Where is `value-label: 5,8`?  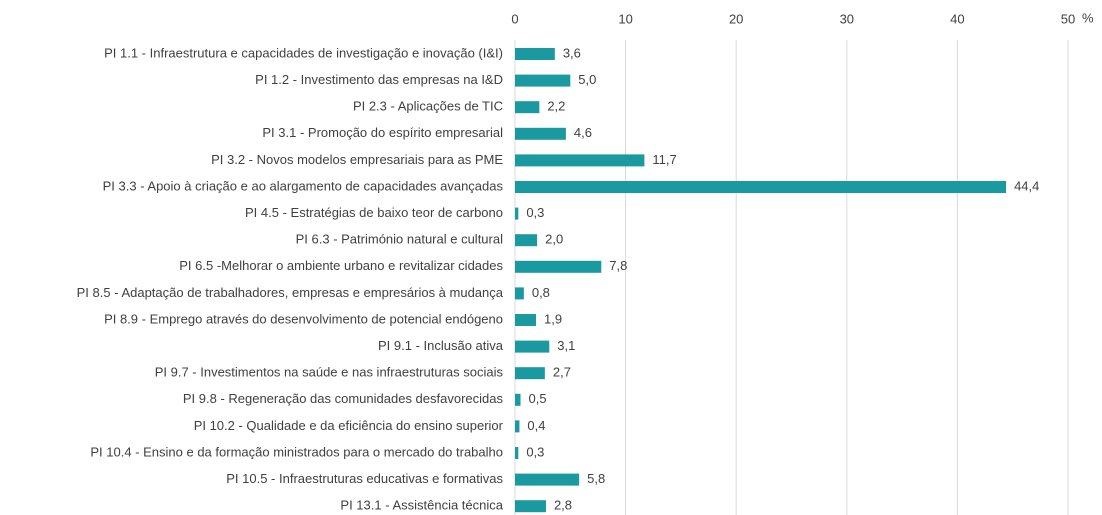 value-label: 5,8 is located at coordinates (596, 478).